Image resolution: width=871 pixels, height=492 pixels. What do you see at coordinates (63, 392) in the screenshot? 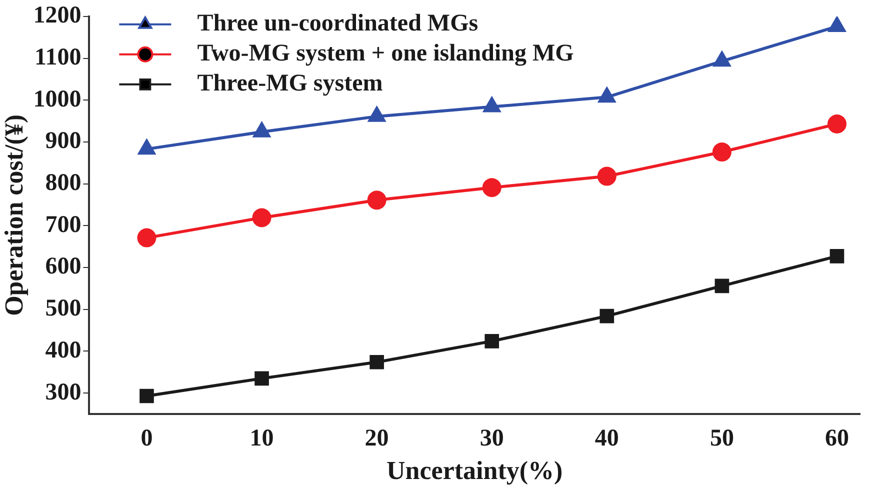
I see `y-tick-label: 300` at bounding box center [63, 392].